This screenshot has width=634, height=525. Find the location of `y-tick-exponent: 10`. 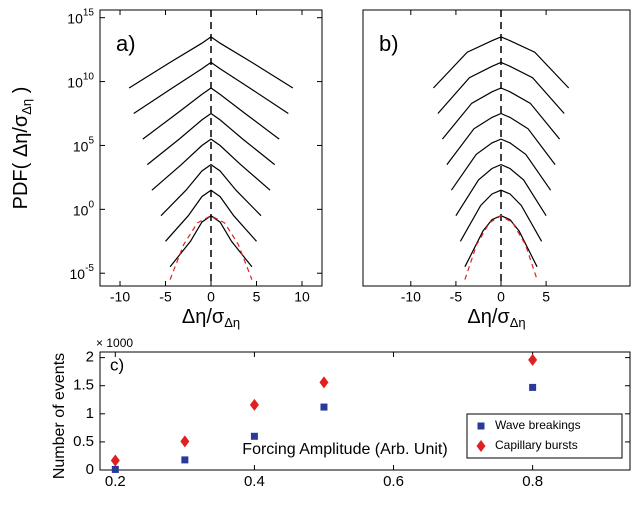

y-tick-exponent: 10 is located at coordinates (89, 76).